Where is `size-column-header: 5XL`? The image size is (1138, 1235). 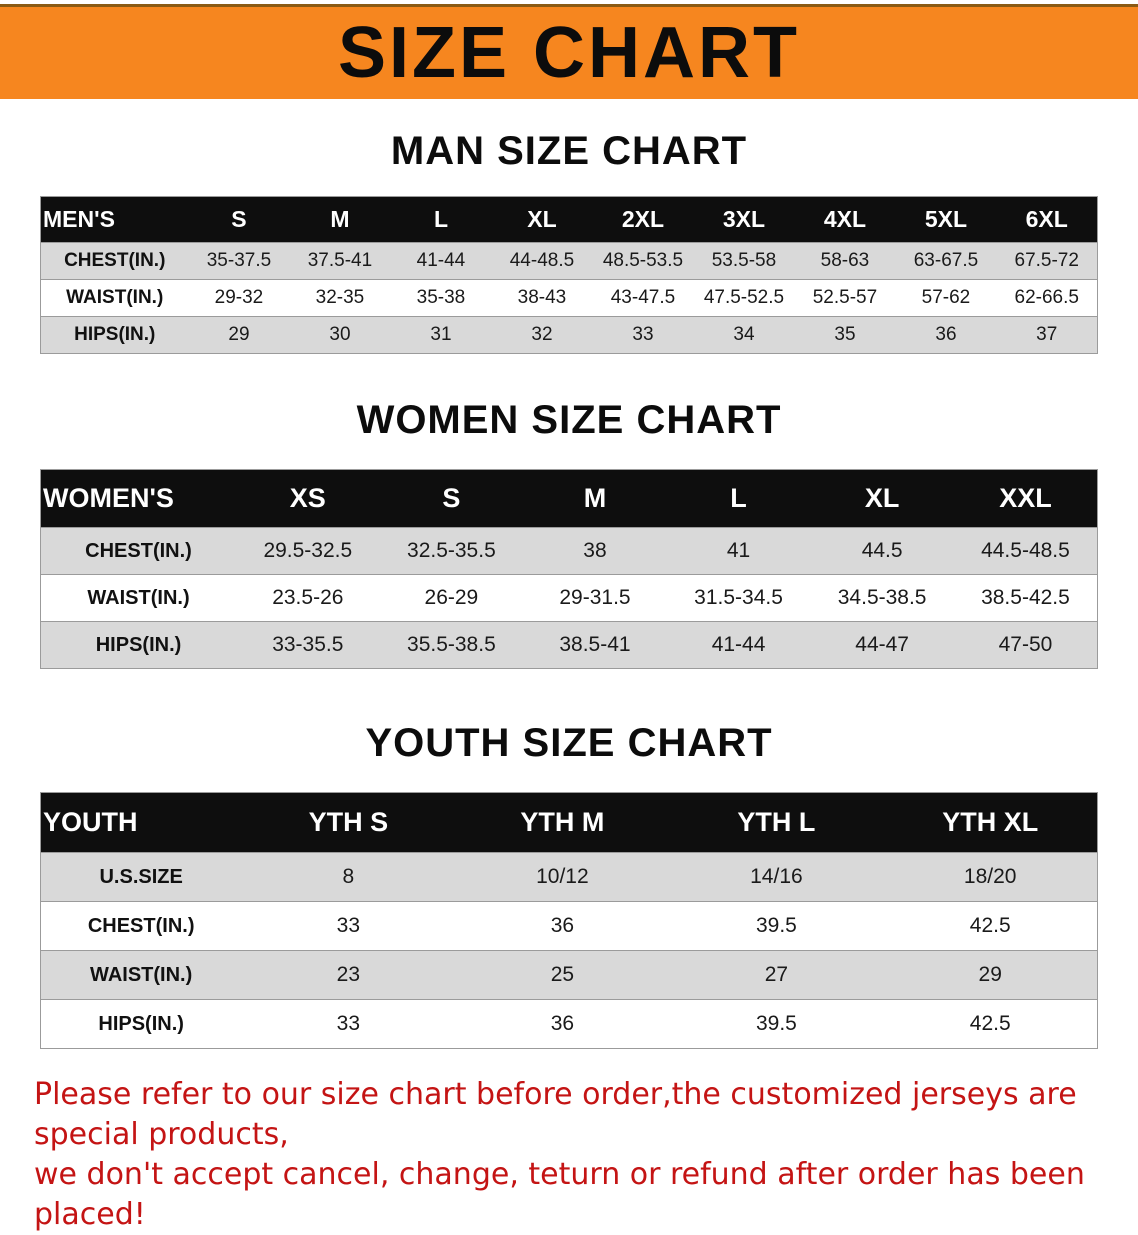
size-column-header: 5XL is located at coordinates (946, 219).